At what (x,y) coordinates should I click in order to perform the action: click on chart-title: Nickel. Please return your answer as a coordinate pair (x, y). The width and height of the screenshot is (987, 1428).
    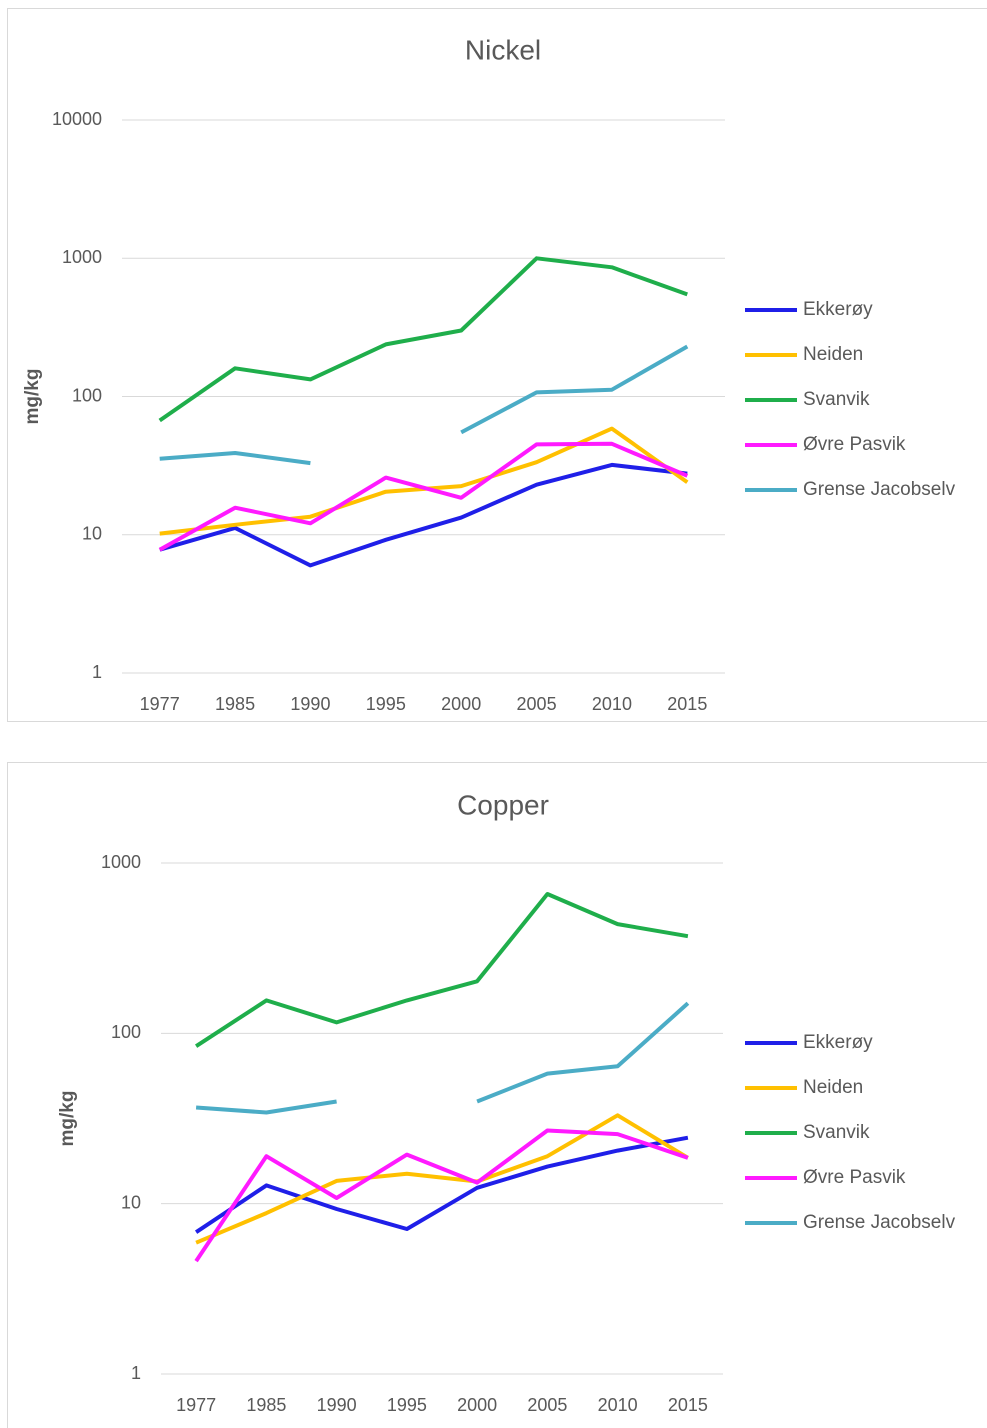
    Looking at the image, I should click on (503, 49).